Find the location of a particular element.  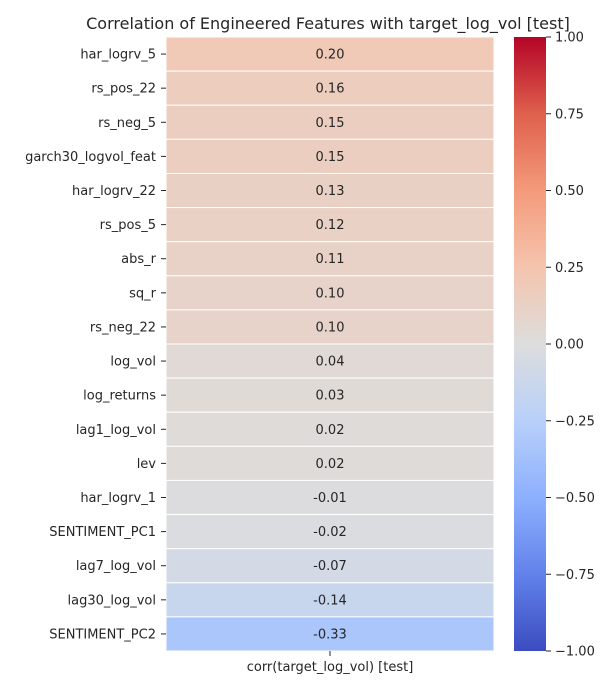

row-label-garch30_logvol_feat: garch30_logvol_feat is located at coordinates (90, 157).